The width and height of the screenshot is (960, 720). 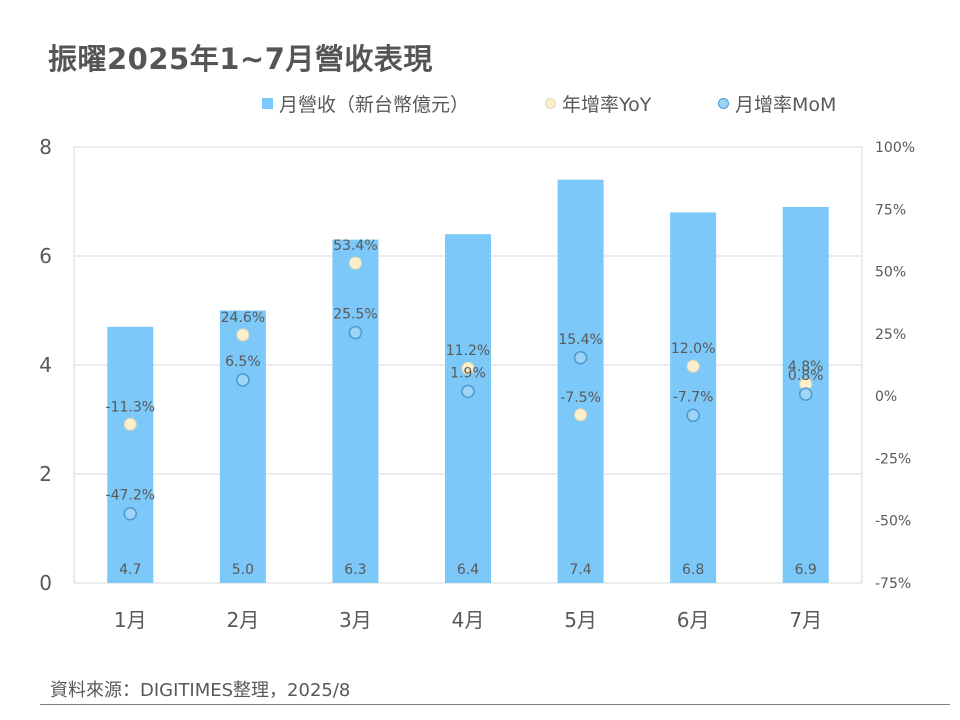 I want to click on legend-label-mom: 月增率MoM, so click(x=786, y=105).